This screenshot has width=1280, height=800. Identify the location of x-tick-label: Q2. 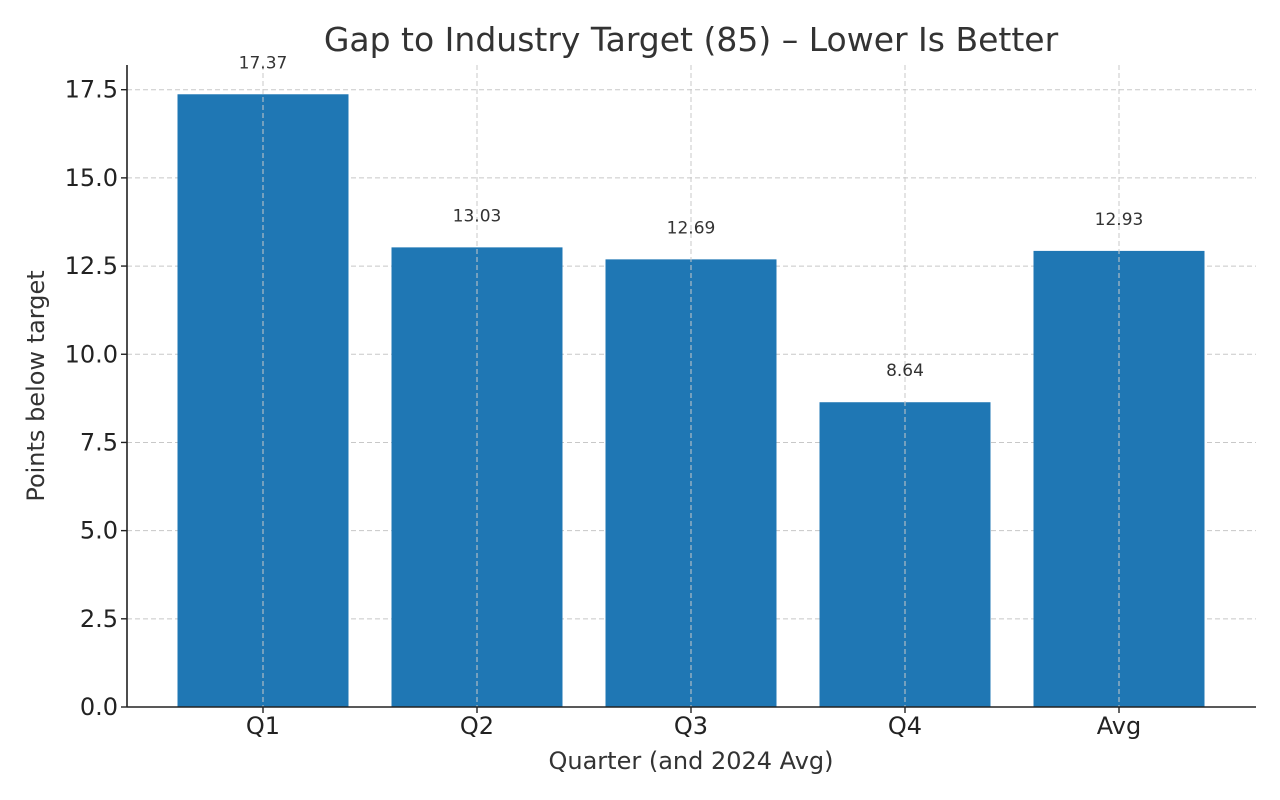
(477, 726).